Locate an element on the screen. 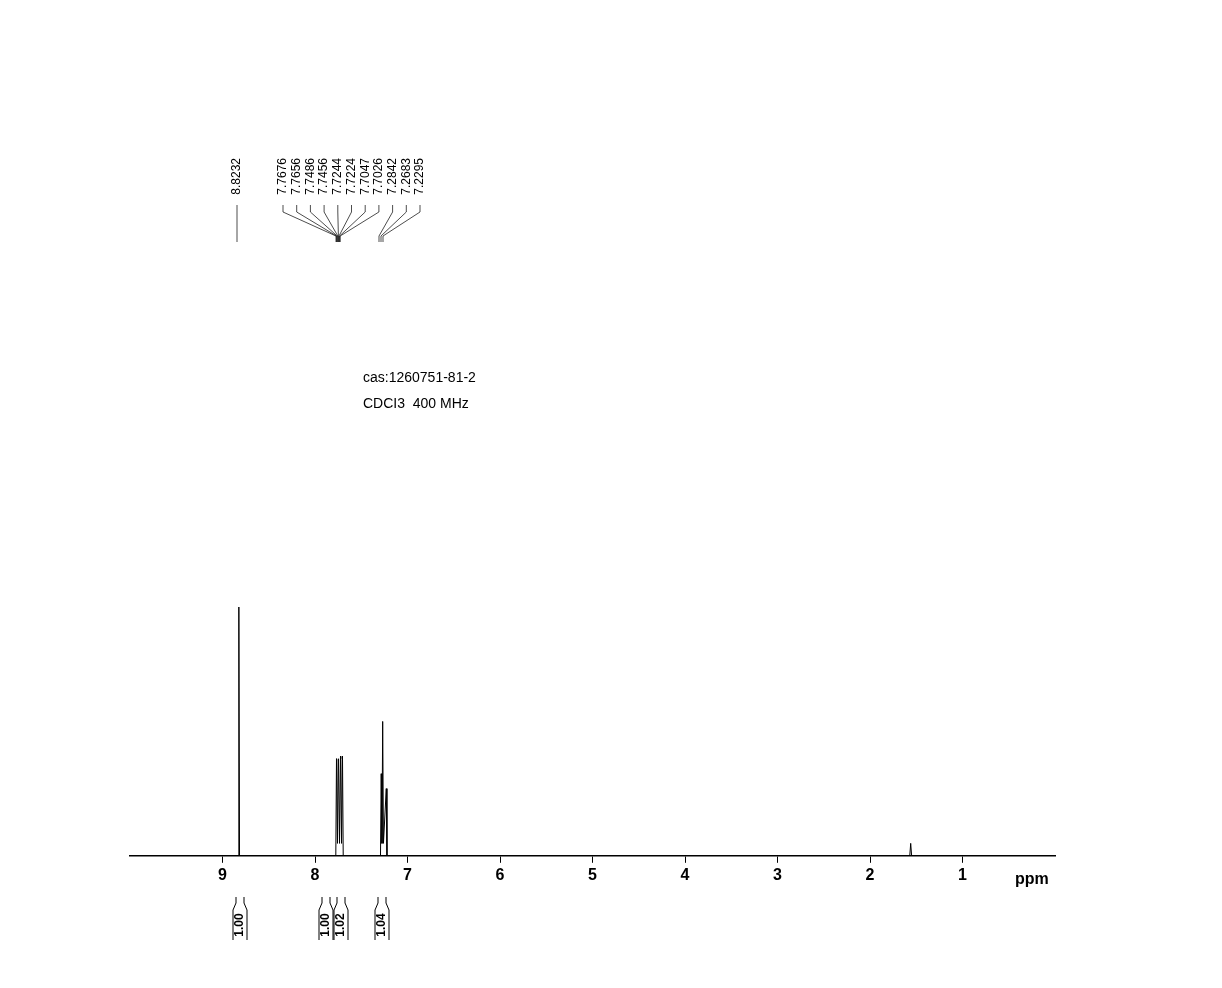  x-tick-label: 7 is located at coordinates (408, 874).